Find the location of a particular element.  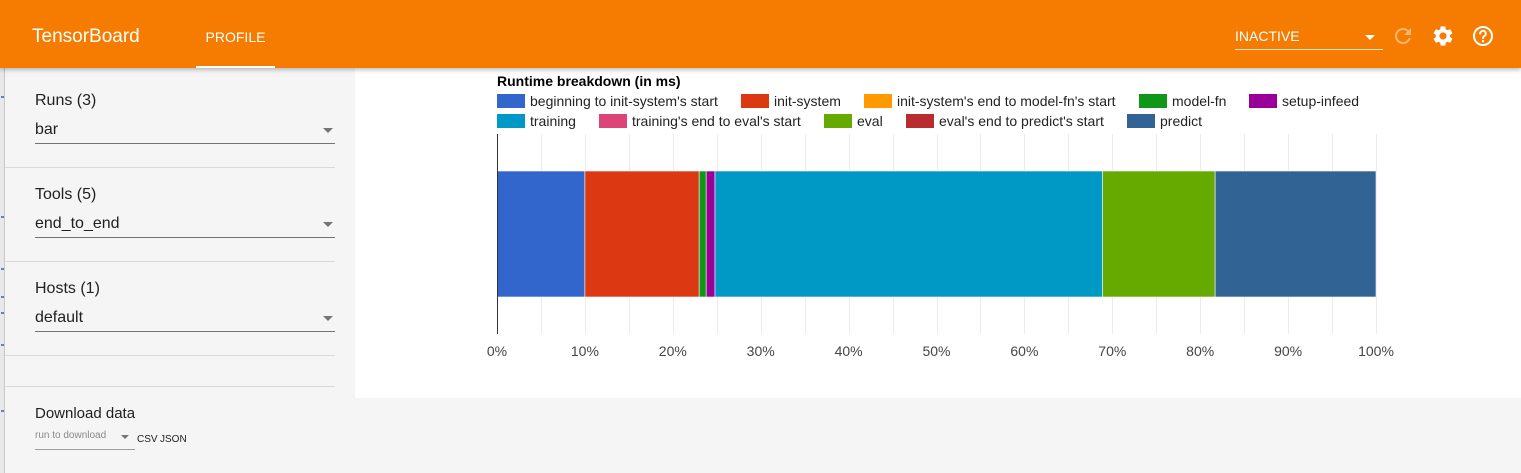

legend-label: eval is located at coordinates (870, 121).